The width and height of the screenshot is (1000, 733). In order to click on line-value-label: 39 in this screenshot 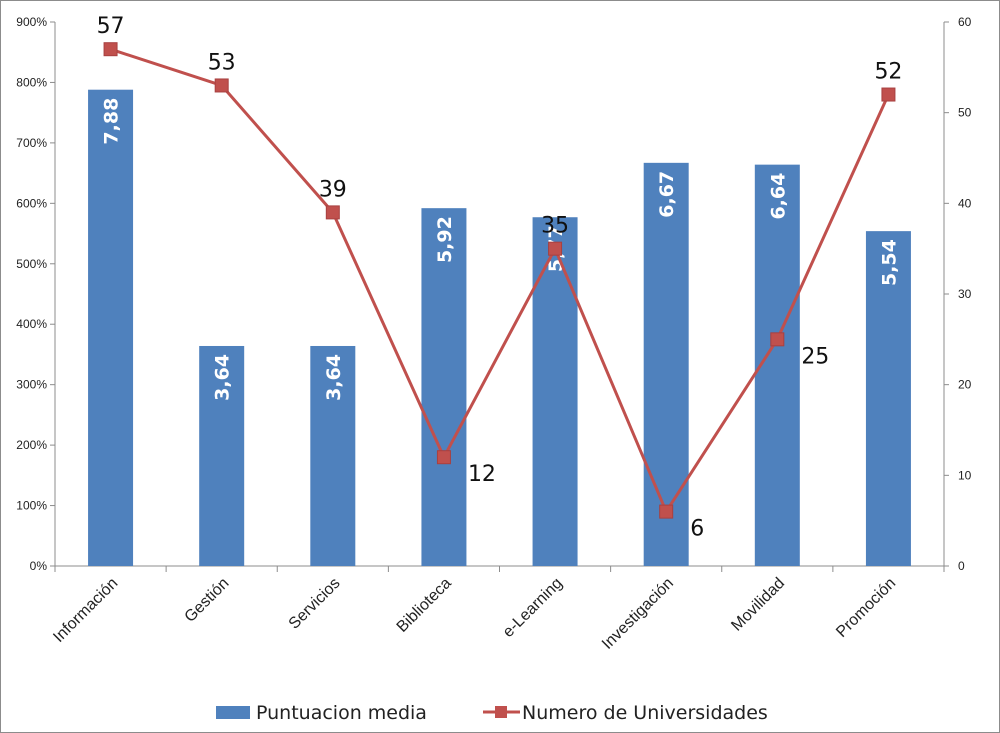, I will do `click(333, 189)`.